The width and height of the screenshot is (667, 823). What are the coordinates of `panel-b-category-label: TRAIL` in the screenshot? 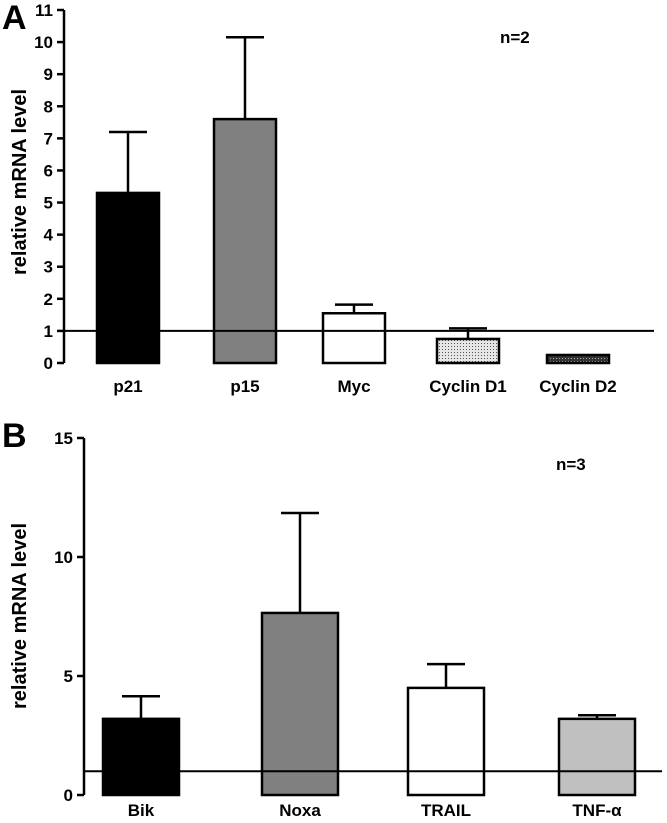 It's located at (446, 810).